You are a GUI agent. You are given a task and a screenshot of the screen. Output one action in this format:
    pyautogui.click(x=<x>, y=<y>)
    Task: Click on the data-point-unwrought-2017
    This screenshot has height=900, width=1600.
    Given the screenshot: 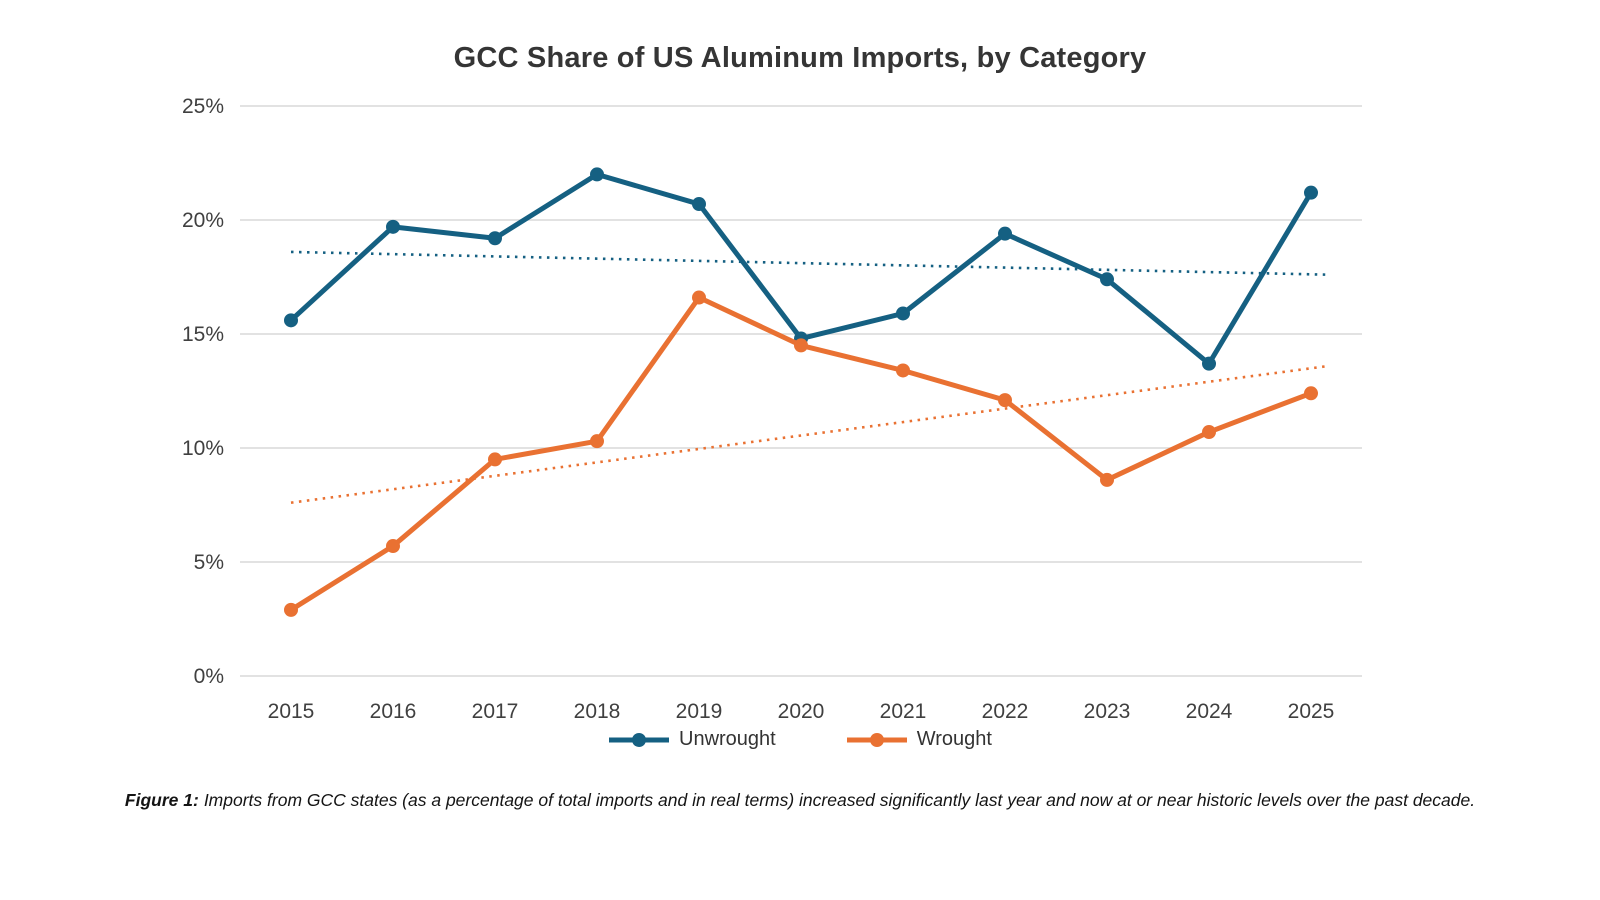 What is the action you would take?
    pyautogui.click(x=495, y=238)
    